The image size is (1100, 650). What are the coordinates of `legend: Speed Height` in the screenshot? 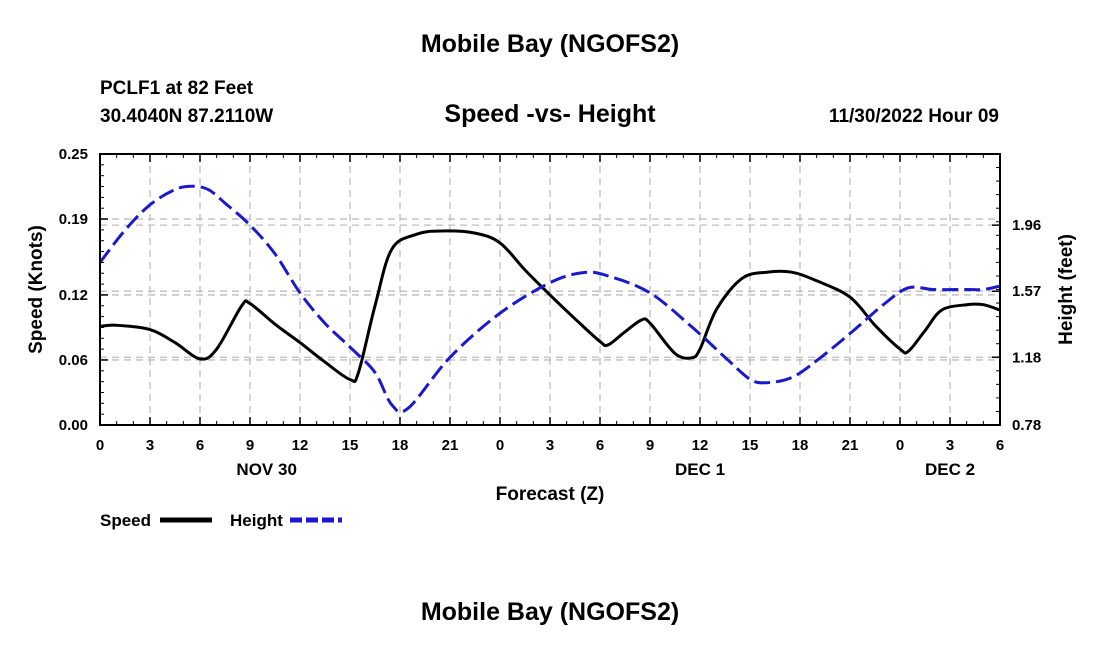 It's located at (221, 520).